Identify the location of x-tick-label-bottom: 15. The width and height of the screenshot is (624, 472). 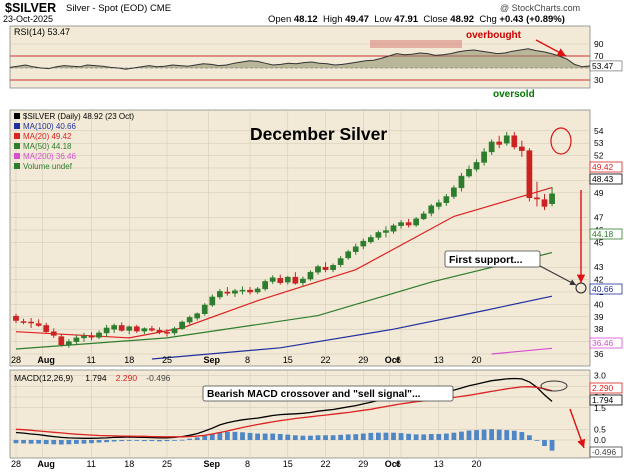
(288, 464).